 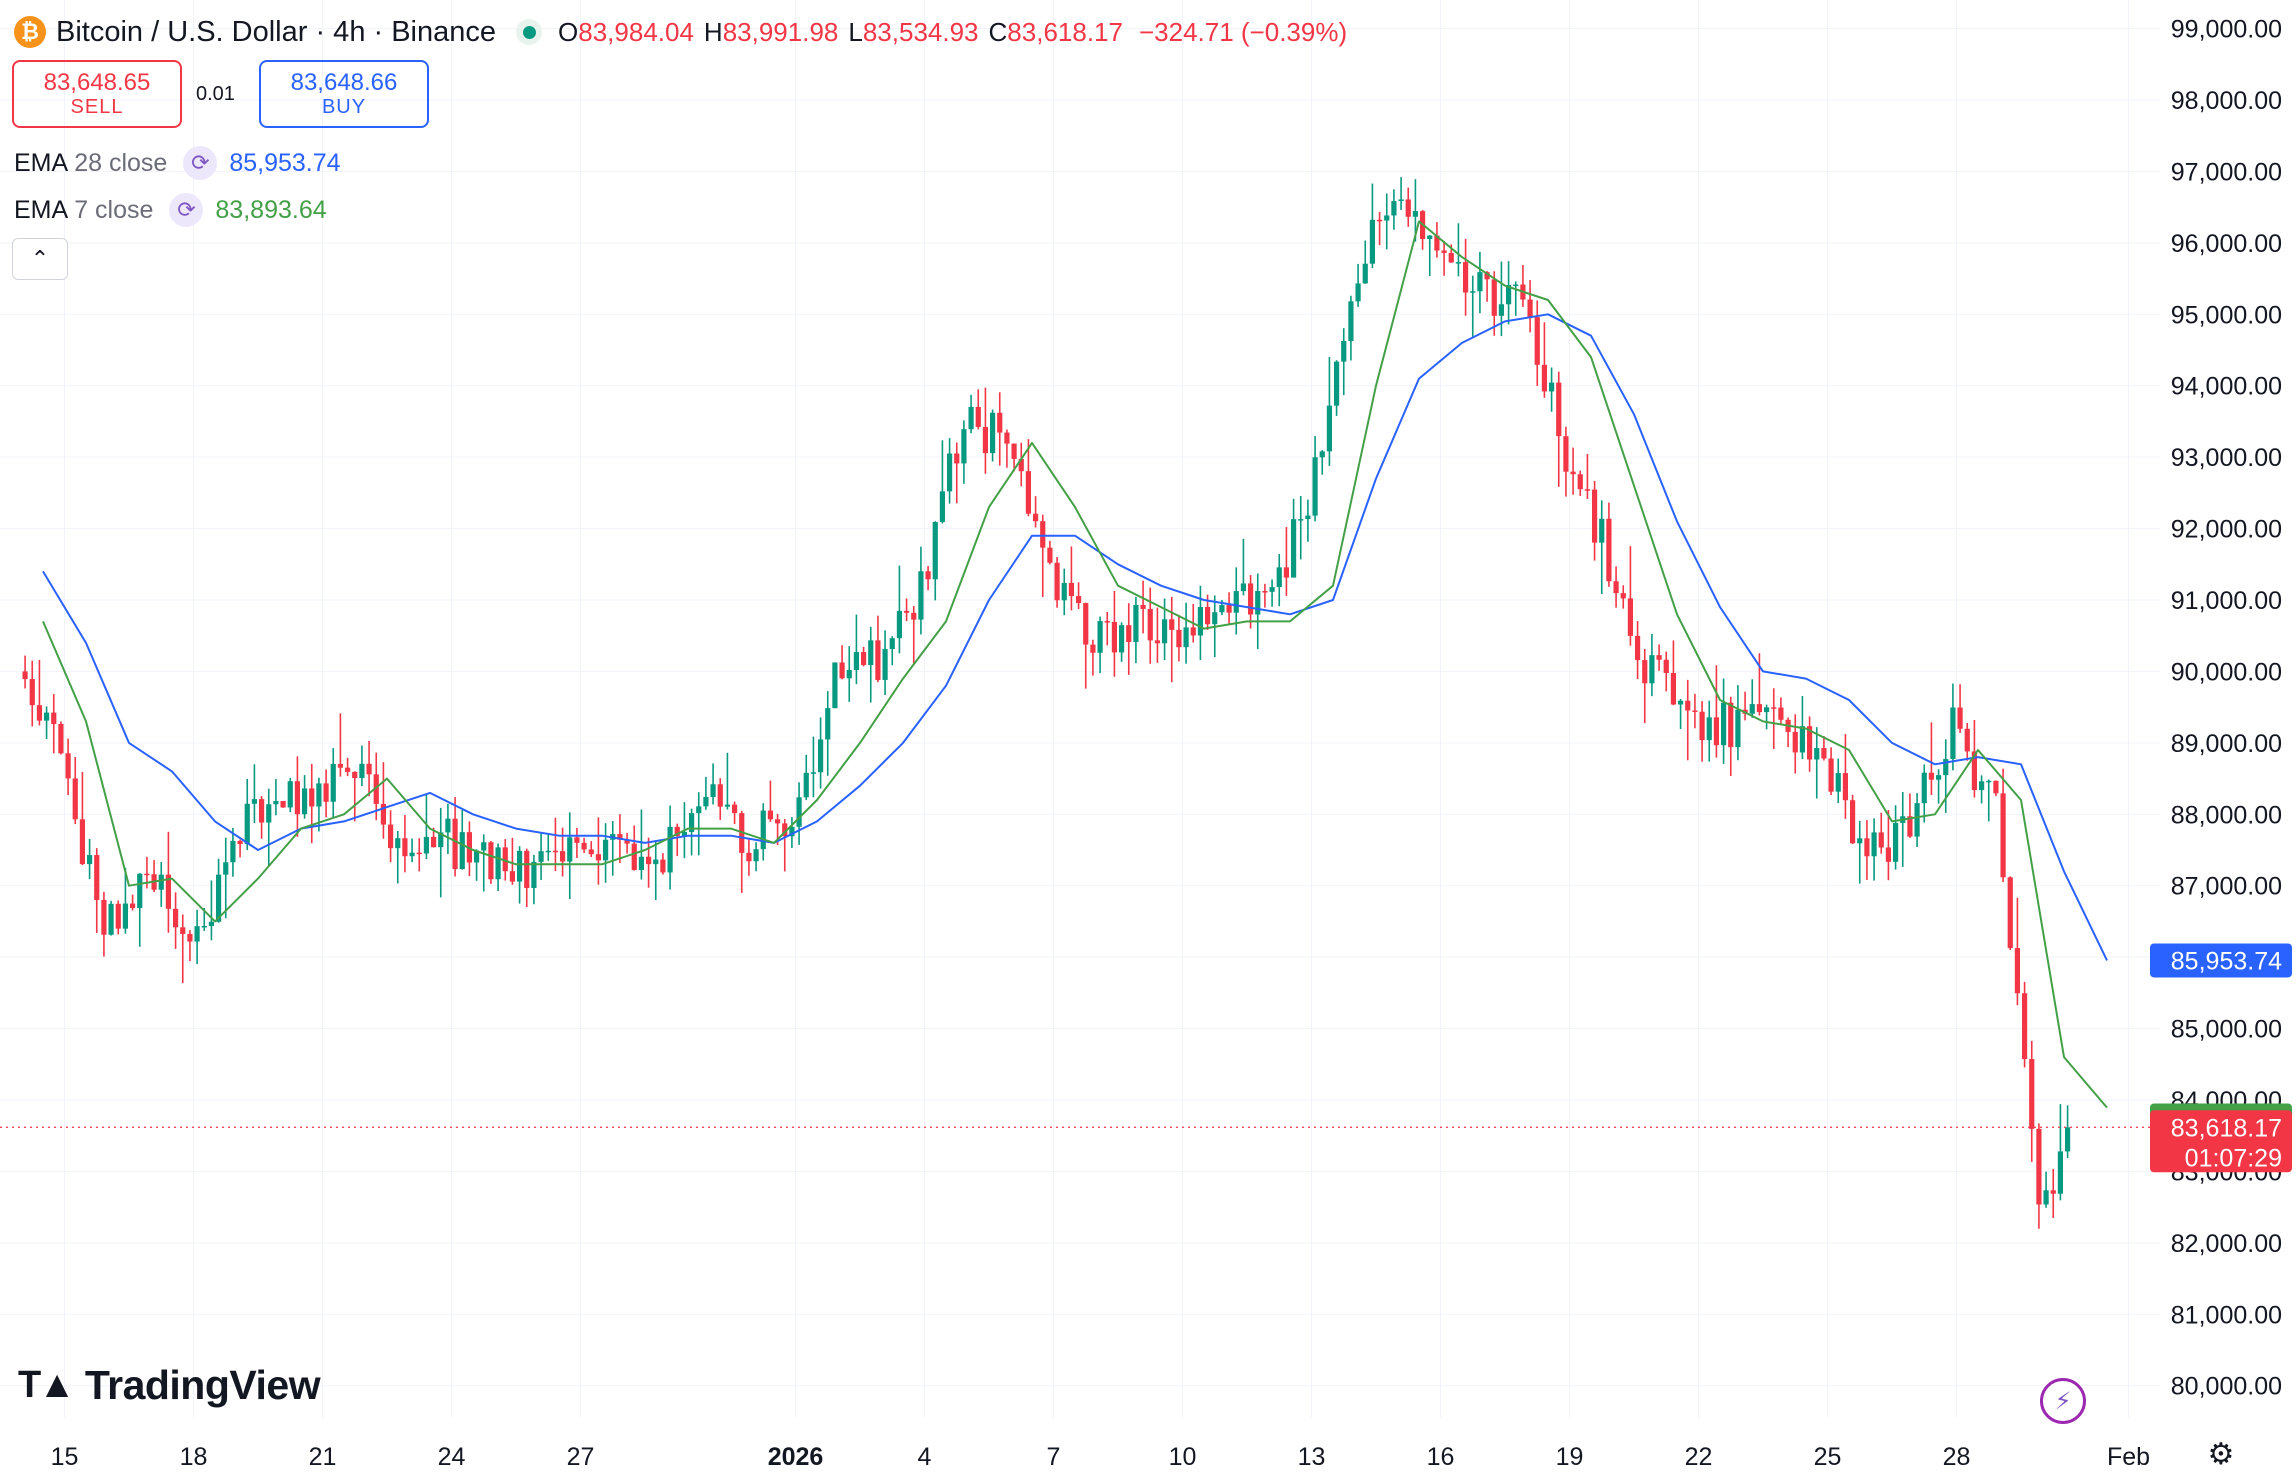 What do you see at coordinates (177, 163) in the screenshot?
I see `indicator-ema28: EMA 28 close ⟳ 85,953.74` at bounding box center [177, 163].